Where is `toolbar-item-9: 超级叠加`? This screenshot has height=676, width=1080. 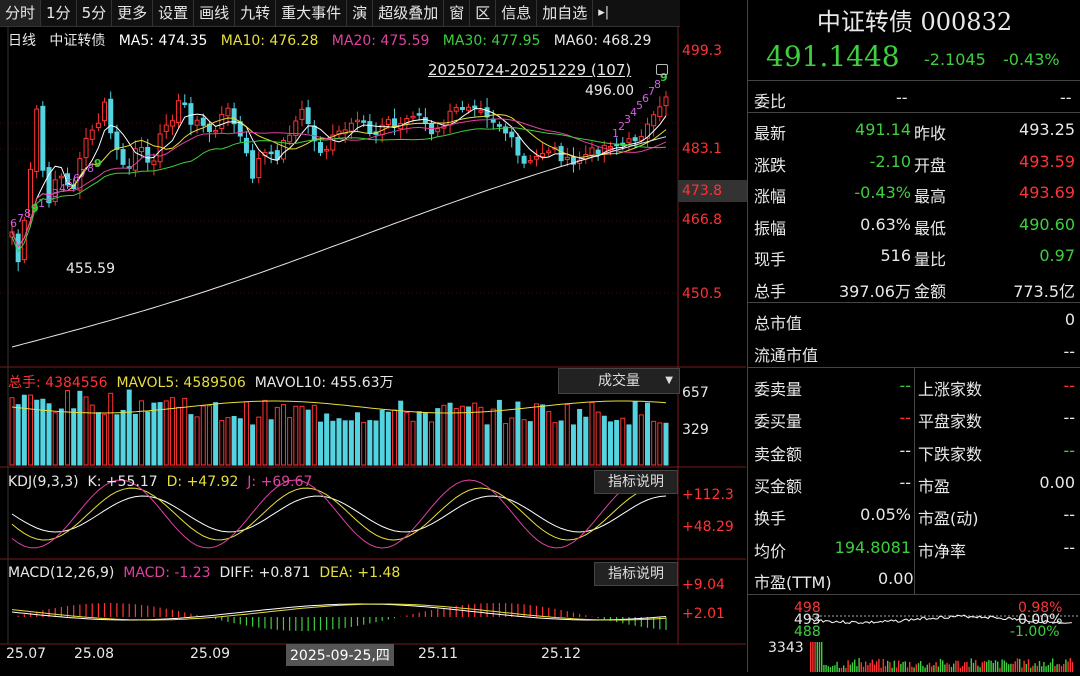
toolbar-item-9: 超级叠加 is located at coordinates (409, 13).